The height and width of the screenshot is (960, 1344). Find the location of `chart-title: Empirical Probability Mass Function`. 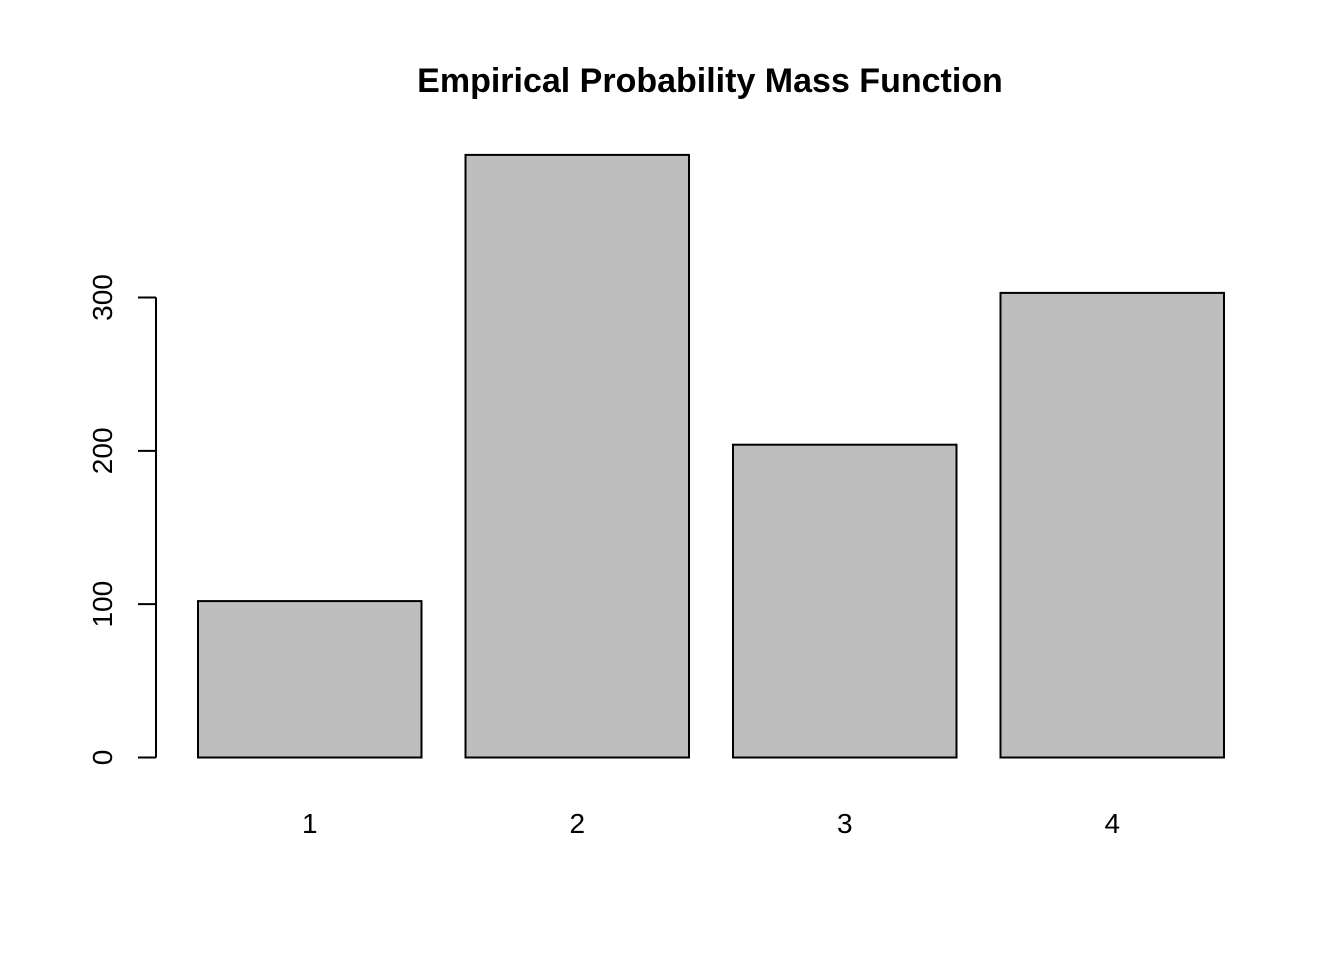

chart-title: Empirical Probability Mass Function is located at coordinates (710, 81).